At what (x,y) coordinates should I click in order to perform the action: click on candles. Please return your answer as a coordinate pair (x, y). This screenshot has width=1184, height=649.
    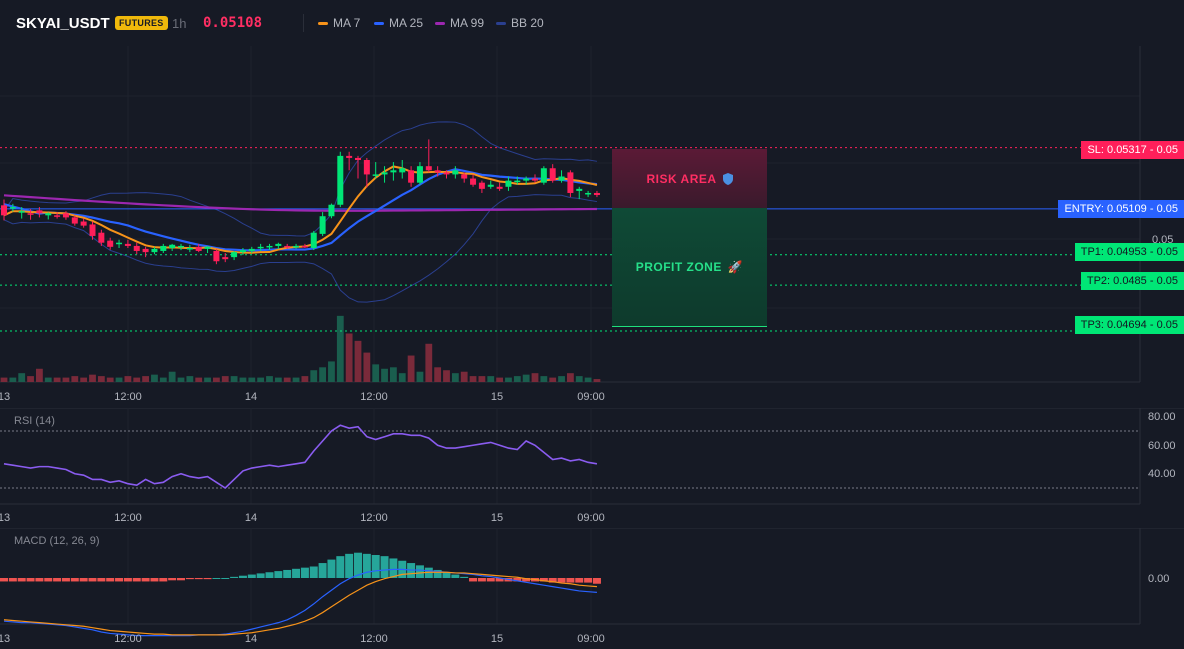
    Looking at the image, I should click on (300, 202).